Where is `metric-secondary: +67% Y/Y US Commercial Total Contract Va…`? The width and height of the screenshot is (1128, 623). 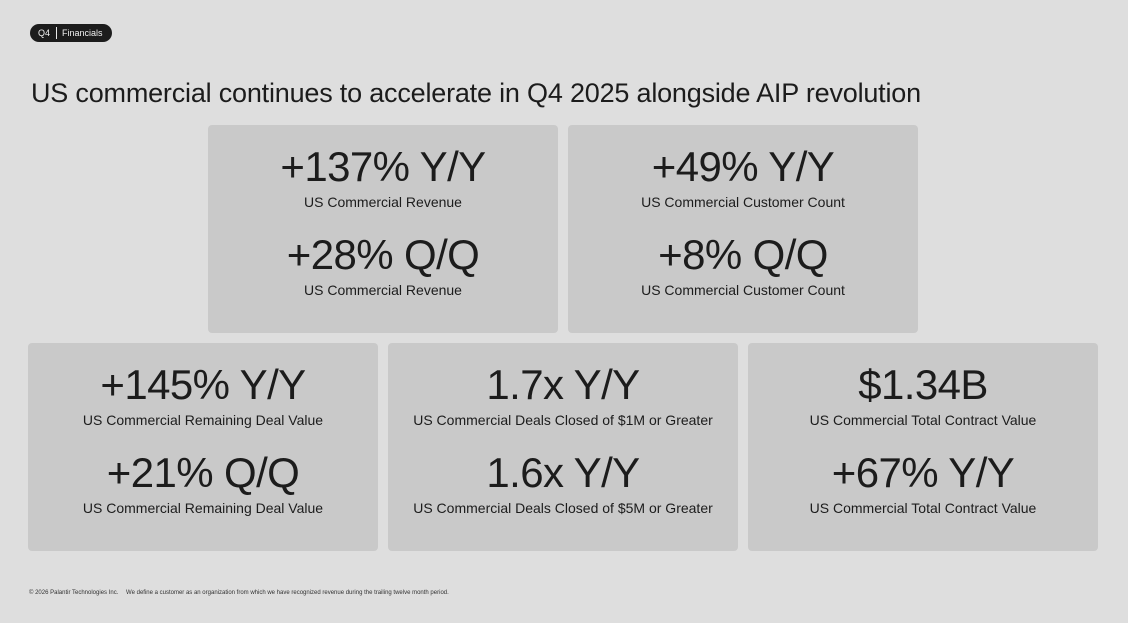
metric-secondary: +67% Y/Y US Commercial Total Contract Va… is located at coordinates (923, 484).